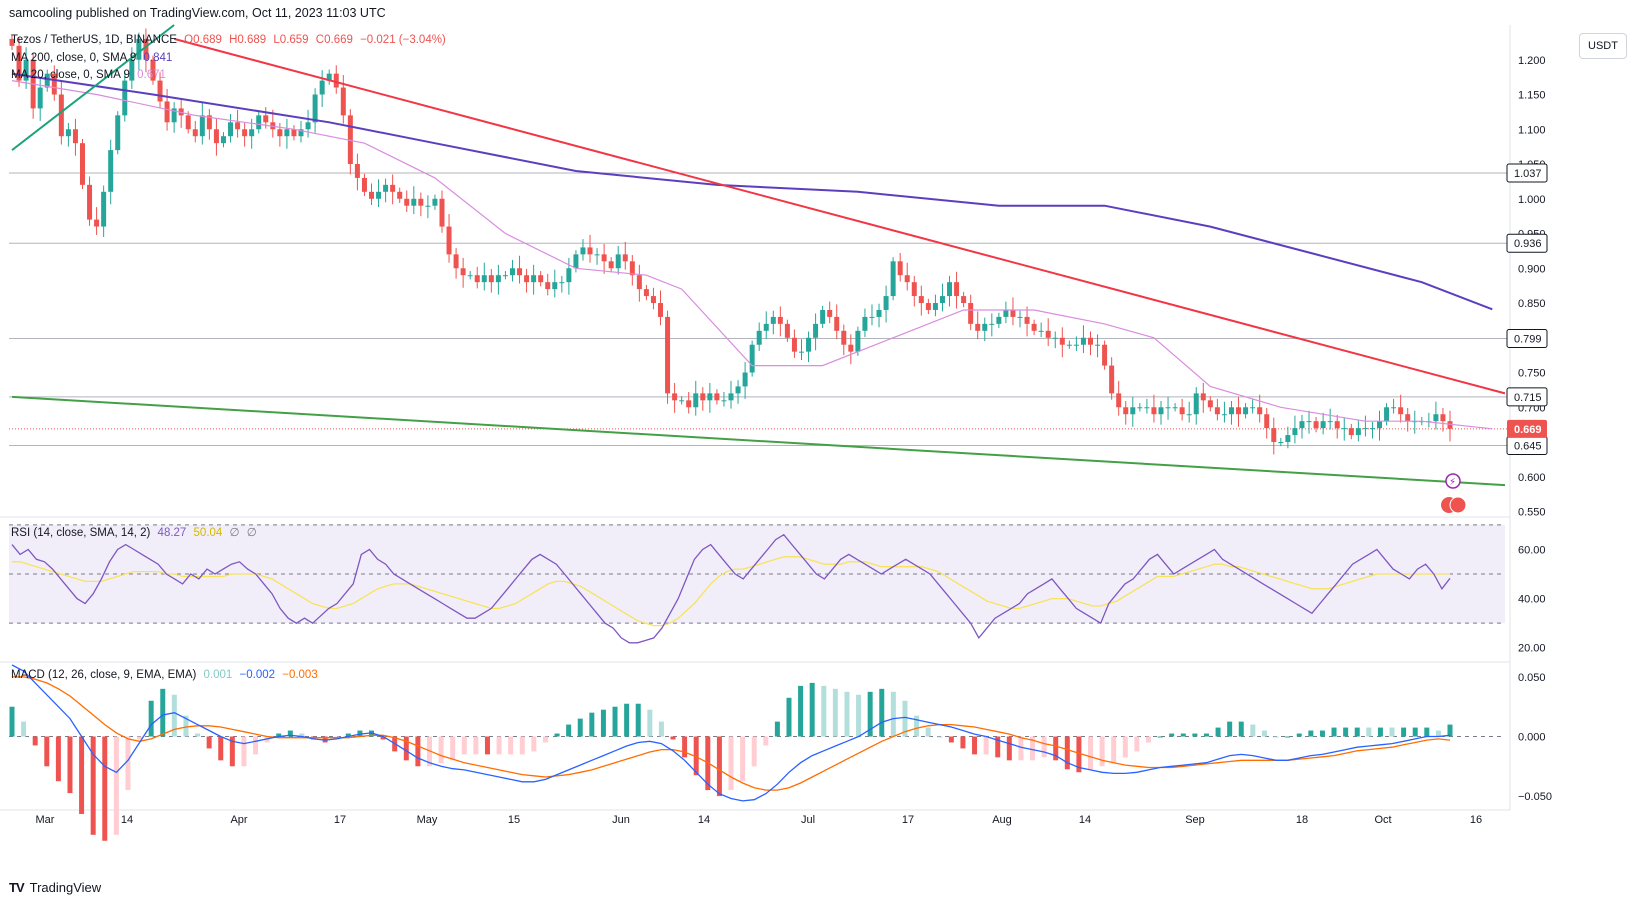  What do you see at coordinates (1535, 797) in the screenshot?
I see `macd-tick-label: −0.050` at bounding box center [1535, 797].